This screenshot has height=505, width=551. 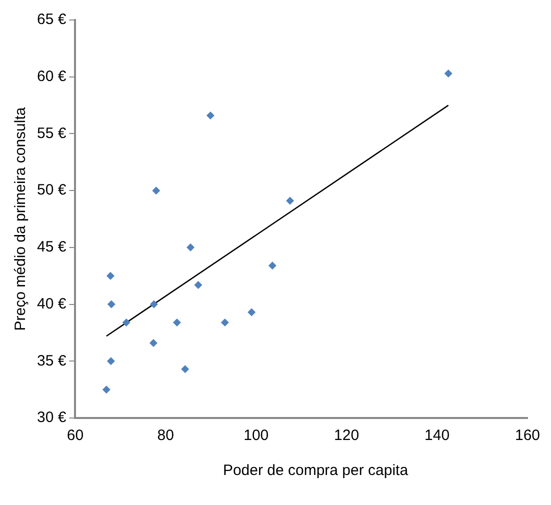 I want to click on x-tick-label: 60, so click(x=75, y=435).